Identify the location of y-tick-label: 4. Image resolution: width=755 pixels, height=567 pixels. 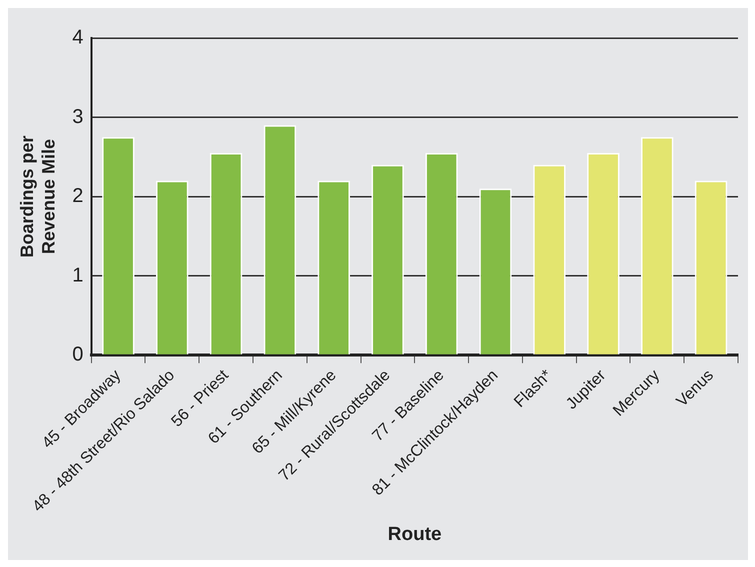
(78, 37).